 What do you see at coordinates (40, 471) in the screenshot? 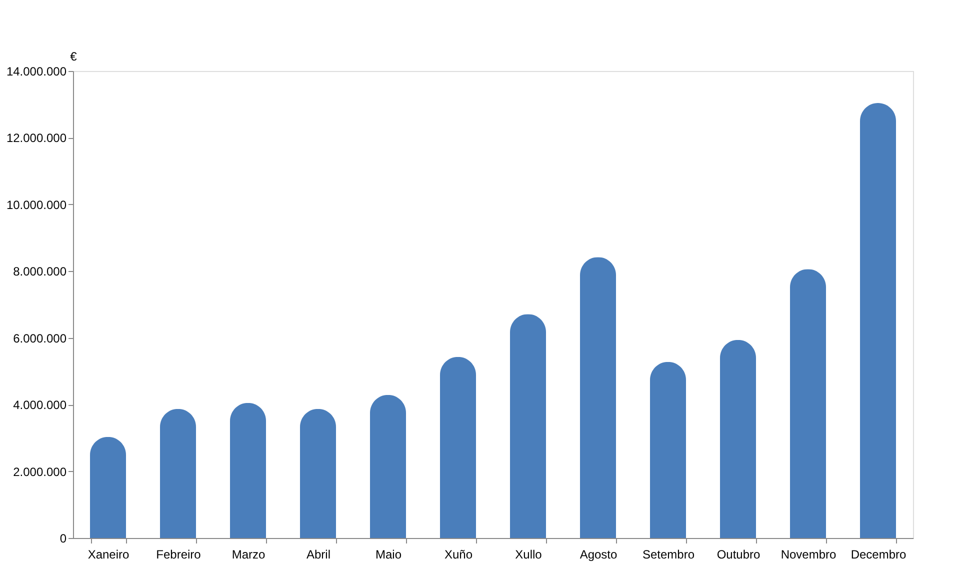
I see `y-tick-label: 2.000.000` at bounding box center [40, 471].